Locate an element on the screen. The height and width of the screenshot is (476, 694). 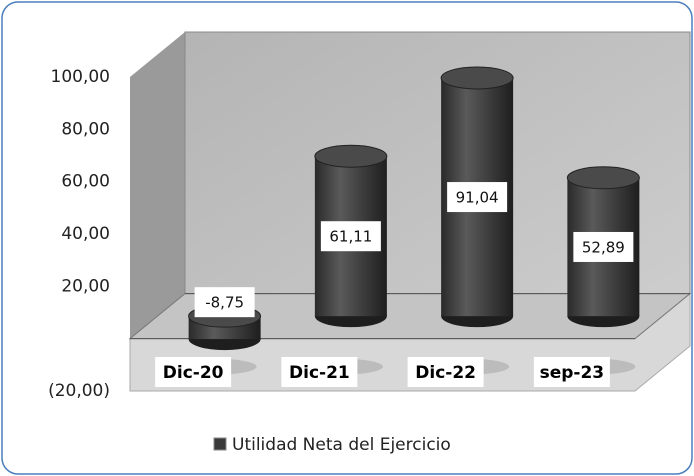
x-tick-label: Dic-20 is located at coordinates (193, 373).